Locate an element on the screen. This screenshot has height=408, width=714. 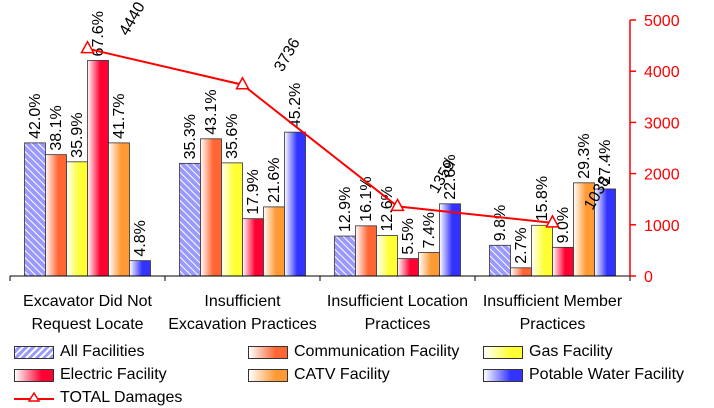
y-right-tick-label: 2000 is located at coordinates (662, 175).